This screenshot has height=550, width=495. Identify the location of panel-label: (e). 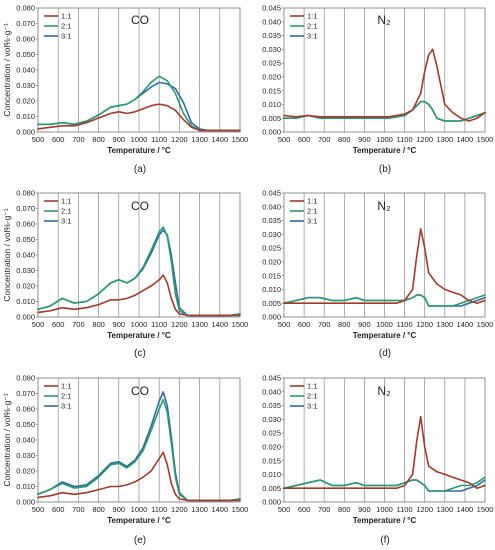
(140, 540).